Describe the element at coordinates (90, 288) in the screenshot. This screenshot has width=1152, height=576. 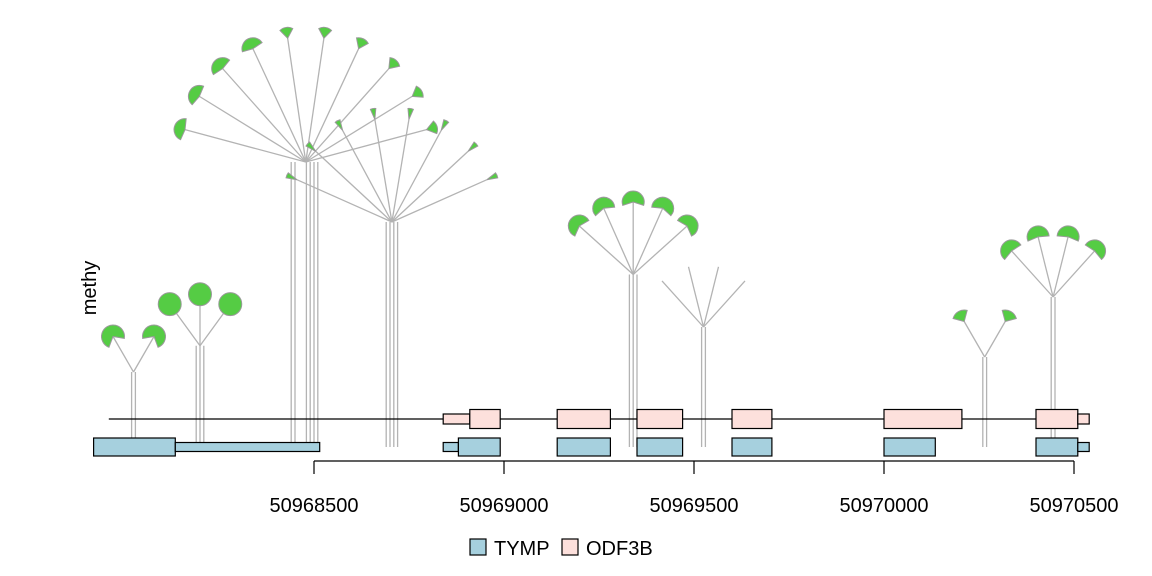
I see `y-axis-label: methy` at that location.